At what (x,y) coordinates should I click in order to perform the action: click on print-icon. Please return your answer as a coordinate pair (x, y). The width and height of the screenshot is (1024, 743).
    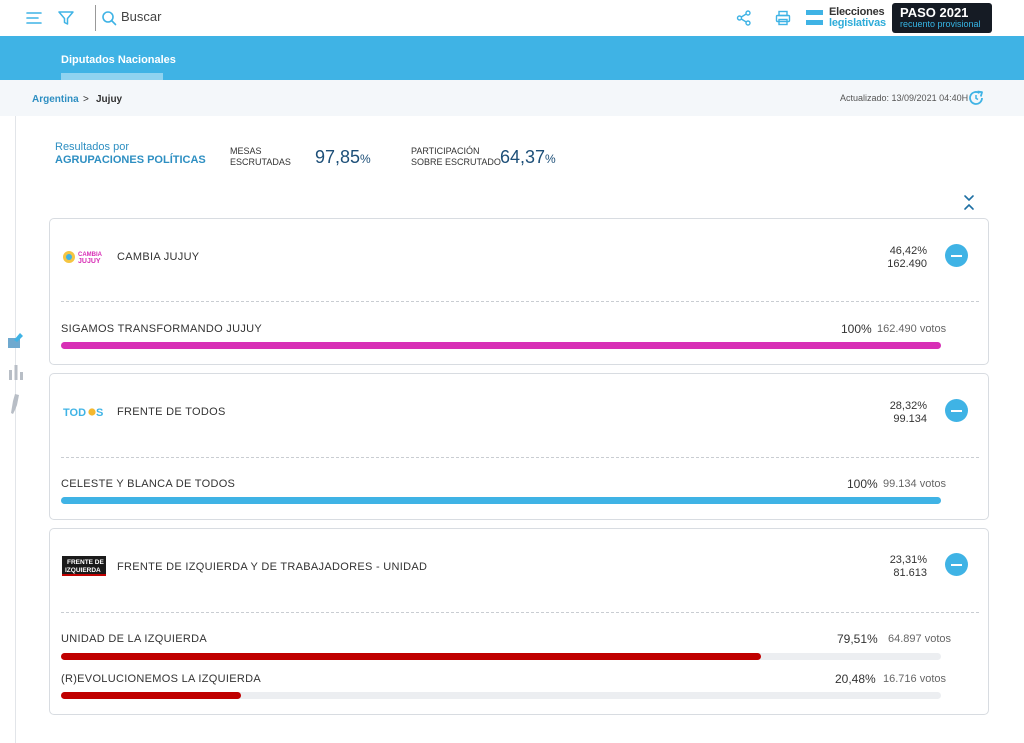
    Looking at the image, I should click on (783, 18).